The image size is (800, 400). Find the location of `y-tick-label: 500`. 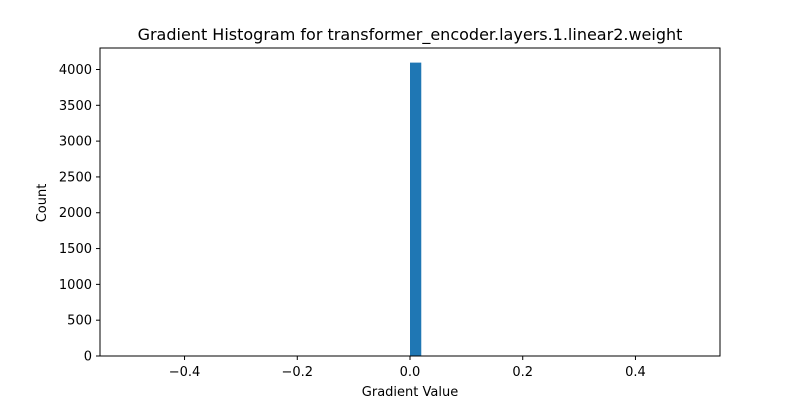

y-tick-label: 500 is located at coordinates (79, 321).